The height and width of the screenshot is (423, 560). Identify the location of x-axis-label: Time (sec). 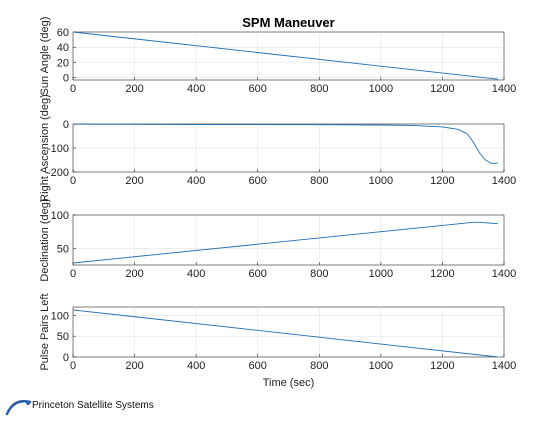
(289, 383).